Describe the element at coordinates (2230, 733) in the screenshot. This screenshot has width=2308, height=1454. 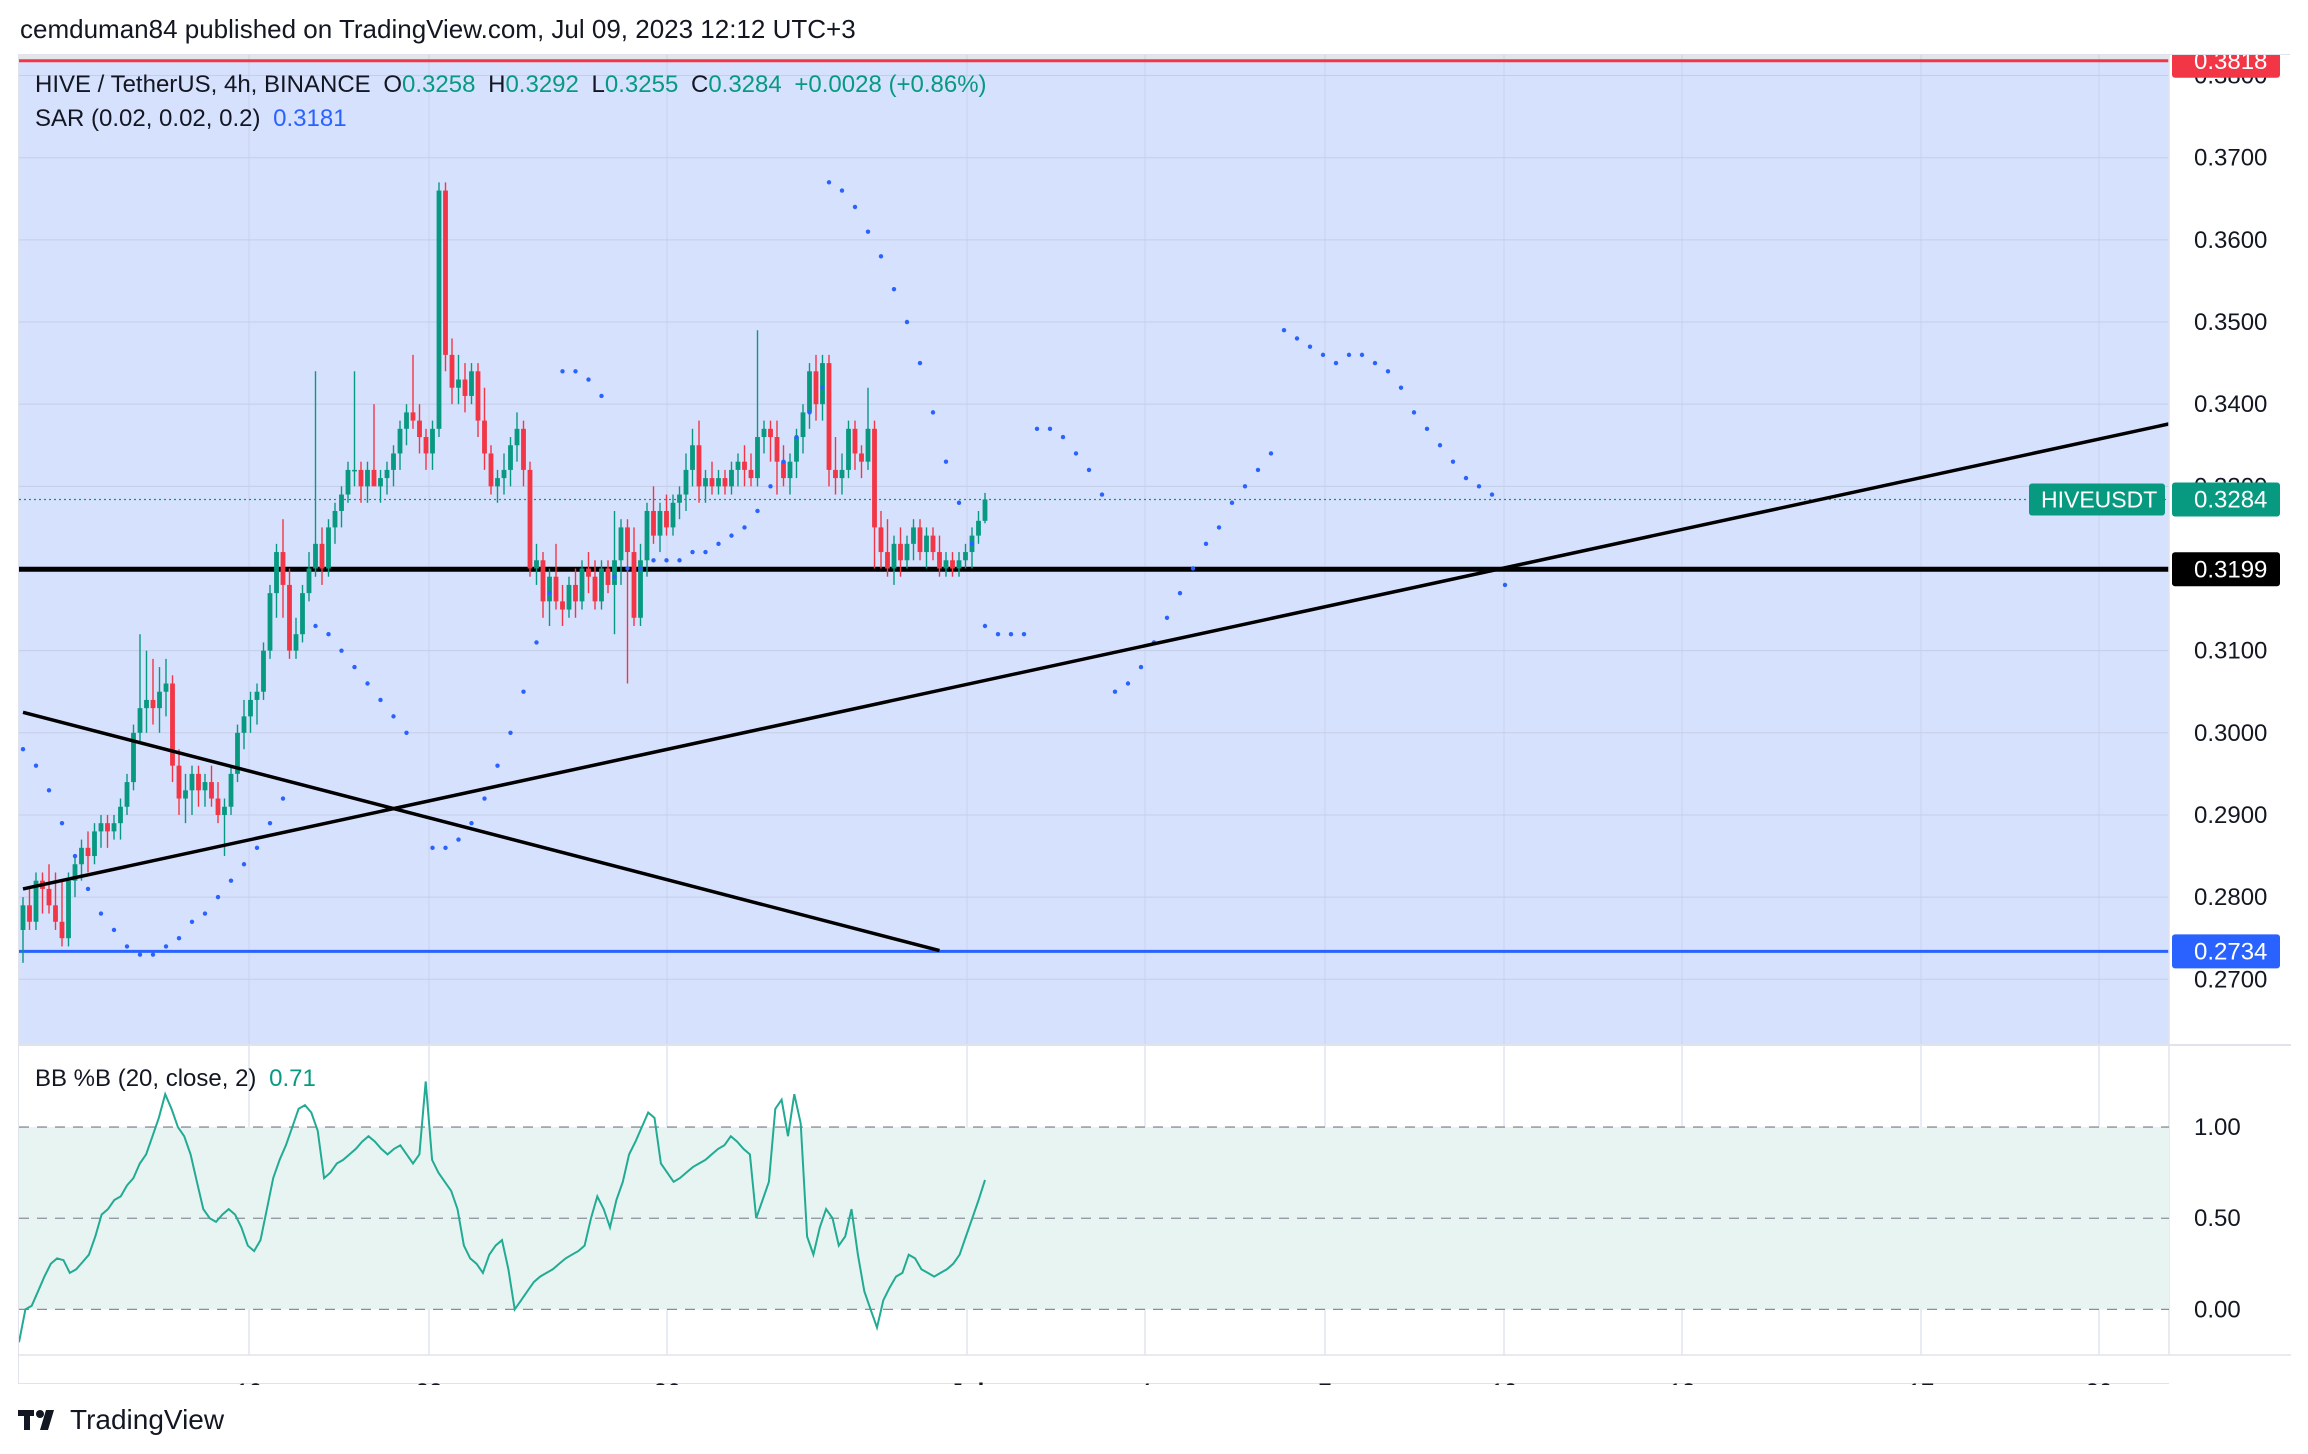
I see `price-tick-label: 0.3000` at that location.